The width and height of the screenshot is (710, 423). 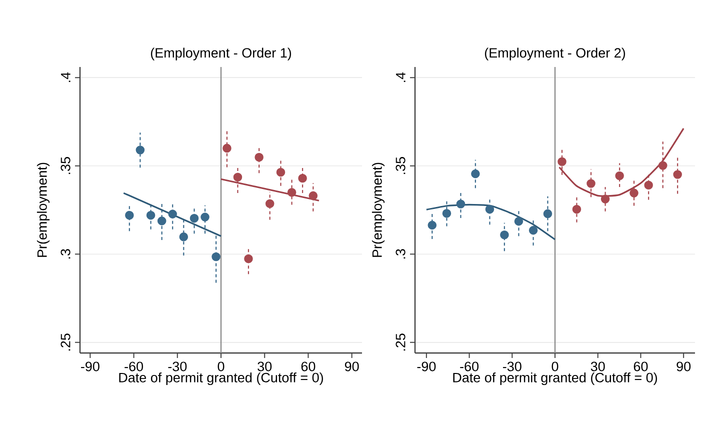 What do you see at coordinates (221, 54) in the screenshot?
I see `chart-title: (Employment - Order 1)` at bounding box center [221, 54].